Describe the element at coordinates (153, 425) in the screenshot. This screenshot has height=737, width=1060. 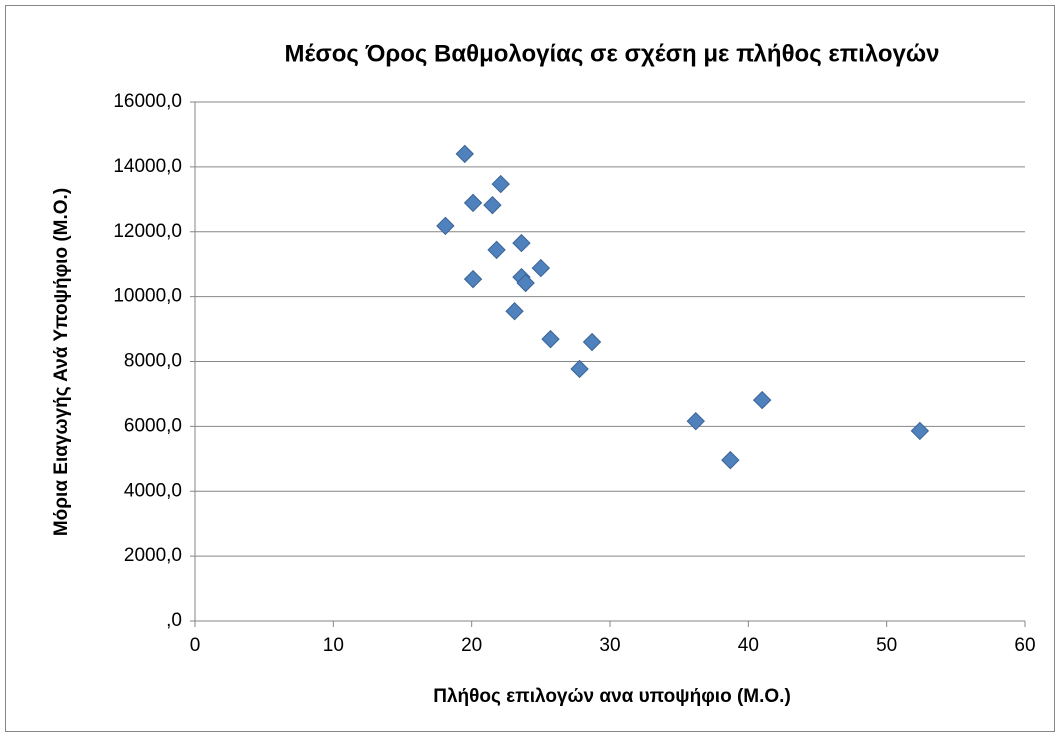
I see `y-tick-label: 6000,0` at that location.